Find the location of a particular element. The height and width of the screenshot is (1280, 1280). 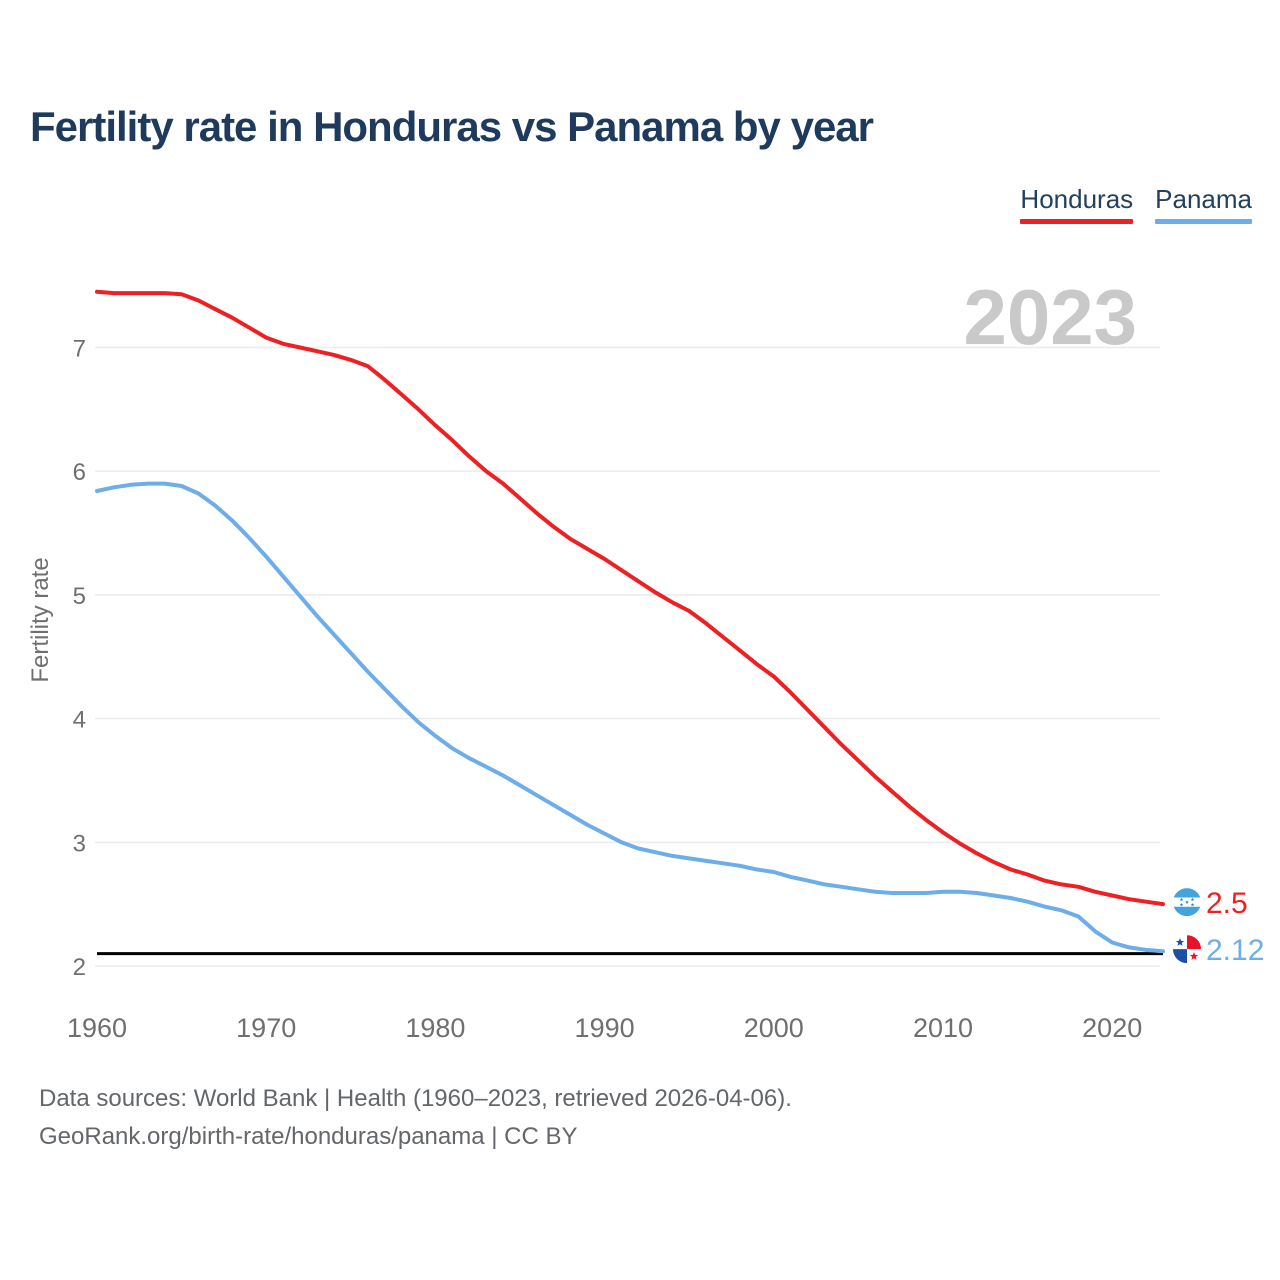

legend: Honduras Panama is located at coordinates (1136, 204).